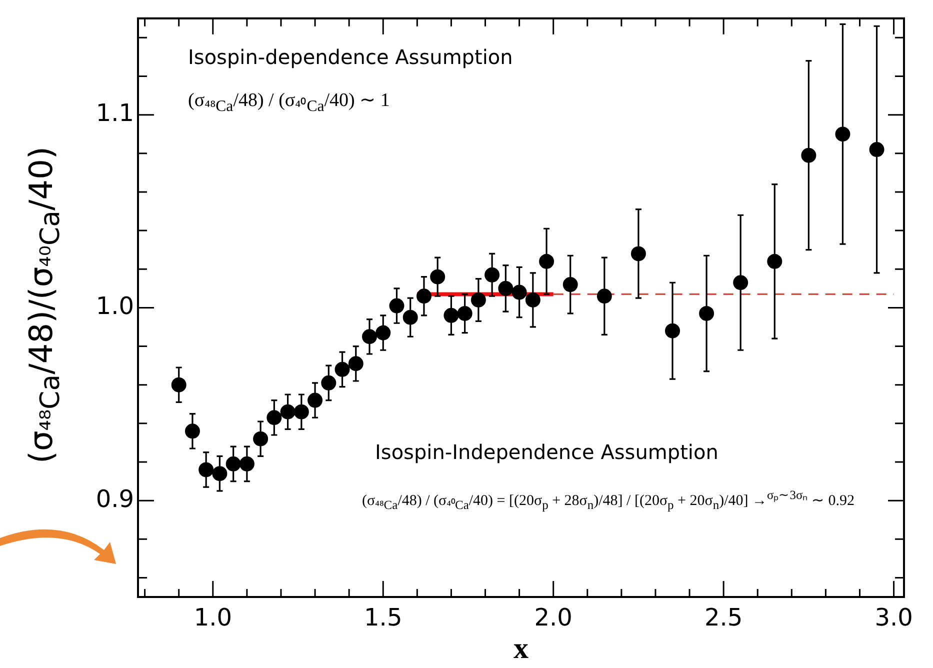  Describe the element at coordinates (115, 113) in the screenshot. I see `y-tick-label: 1.1` at that location.